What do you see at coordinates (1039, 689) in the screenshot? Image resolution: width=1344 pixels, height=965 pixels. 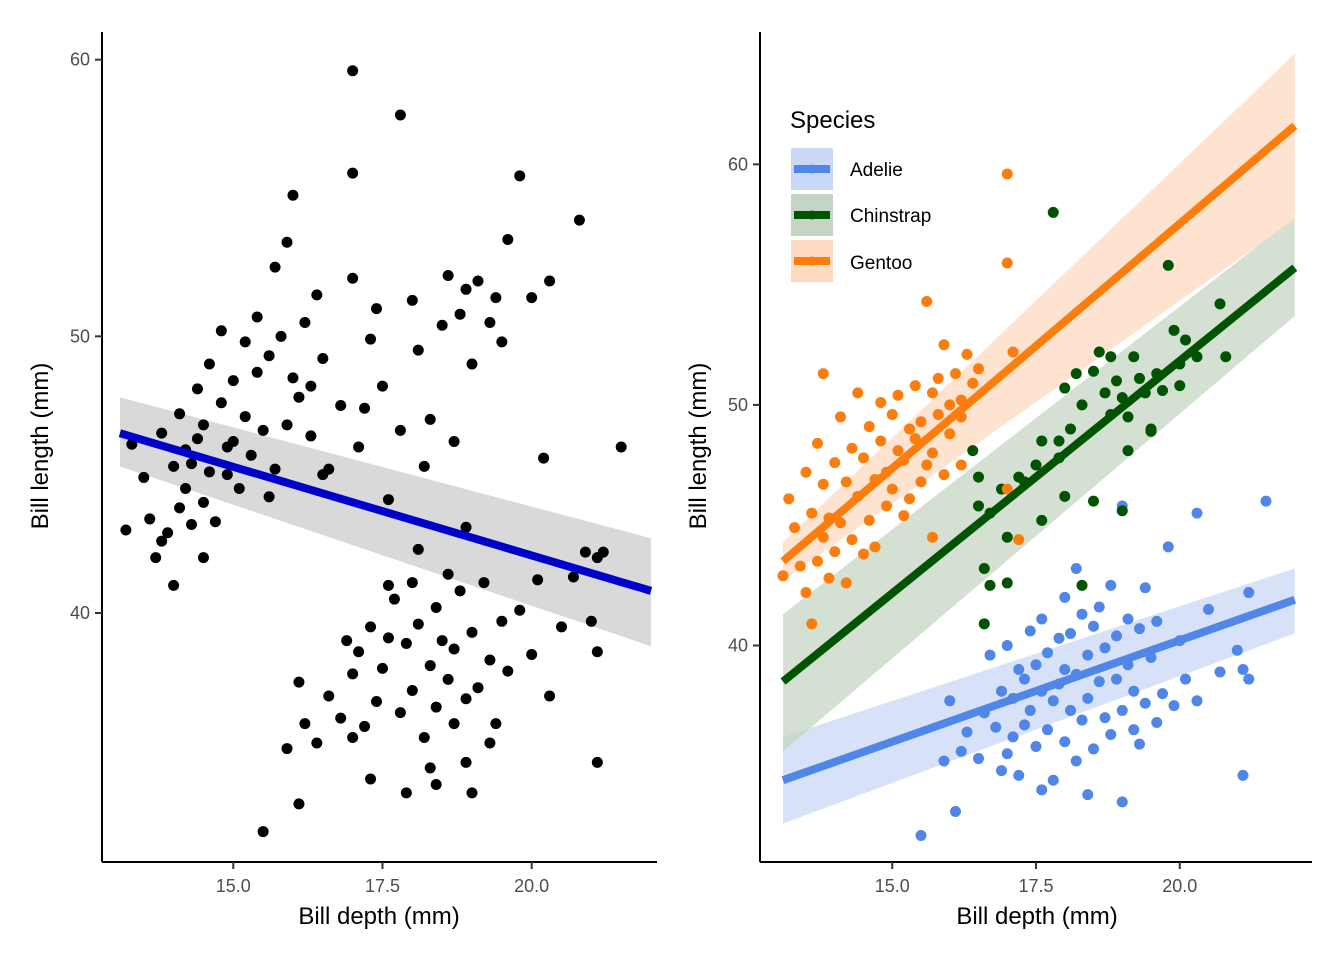 I see `adelie-regression-line` at bounding box center [1039, 689].